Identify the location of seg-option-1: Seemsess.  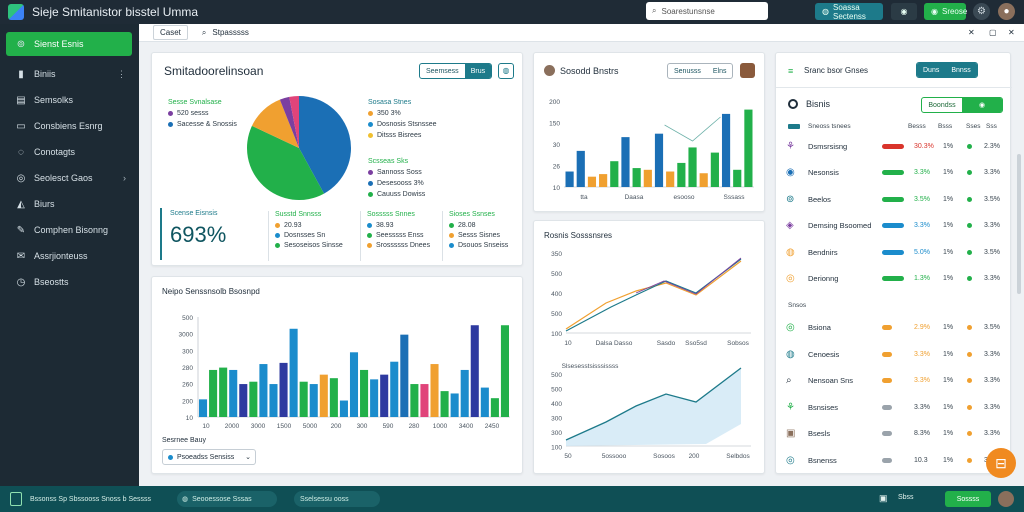
(442, 71).